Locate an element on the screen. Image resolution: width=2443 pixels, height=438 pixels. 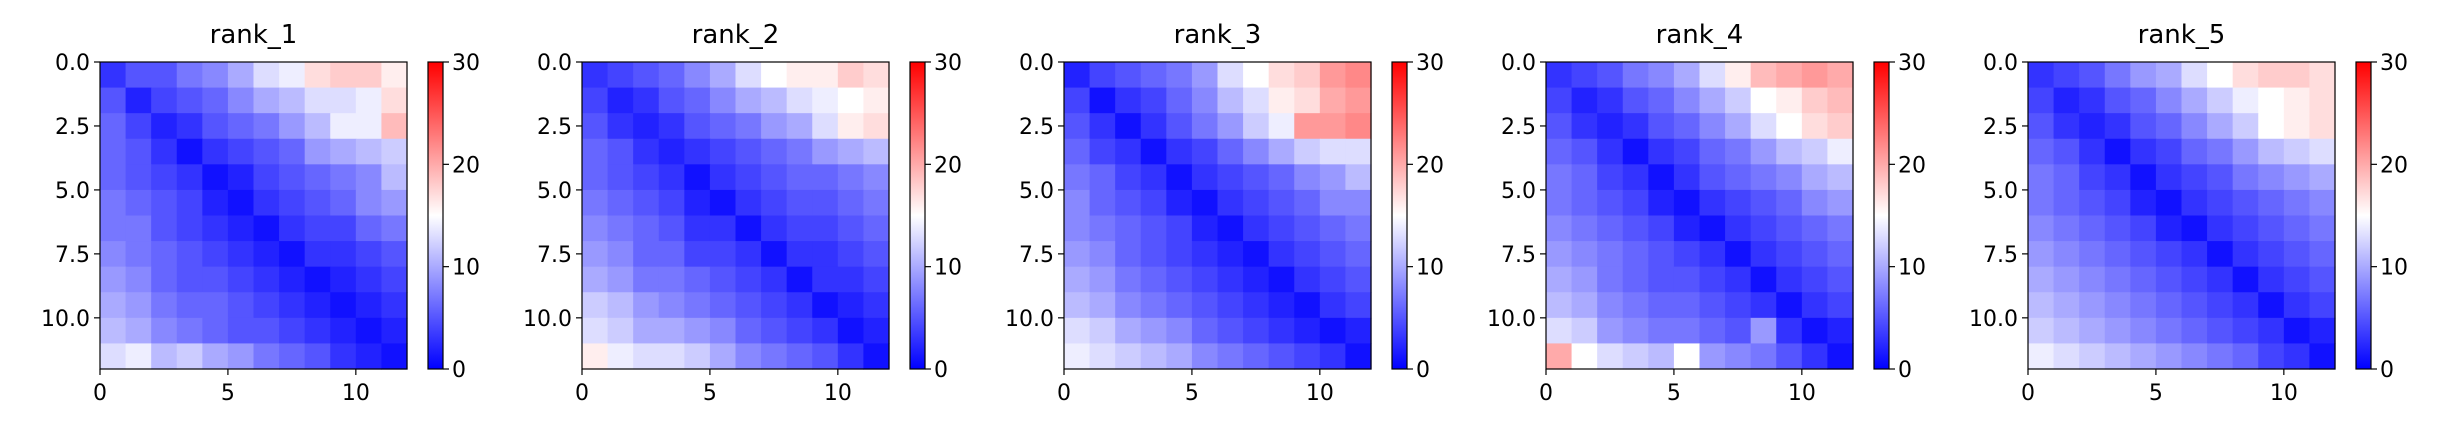
colorbar-tick-label: 30 is located at coordinates (948, 63).